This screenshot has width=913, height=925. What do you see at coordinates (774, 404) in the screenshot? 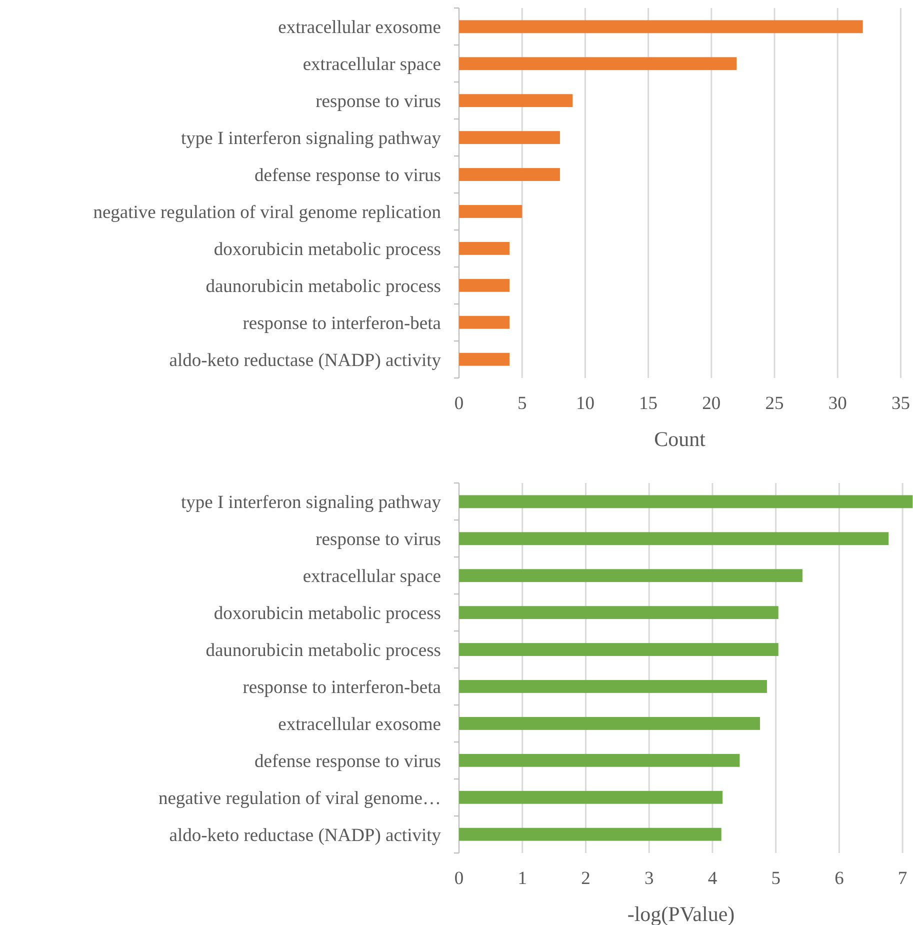
I see `x-tick-label: 25` at bounding box center [774, 404].